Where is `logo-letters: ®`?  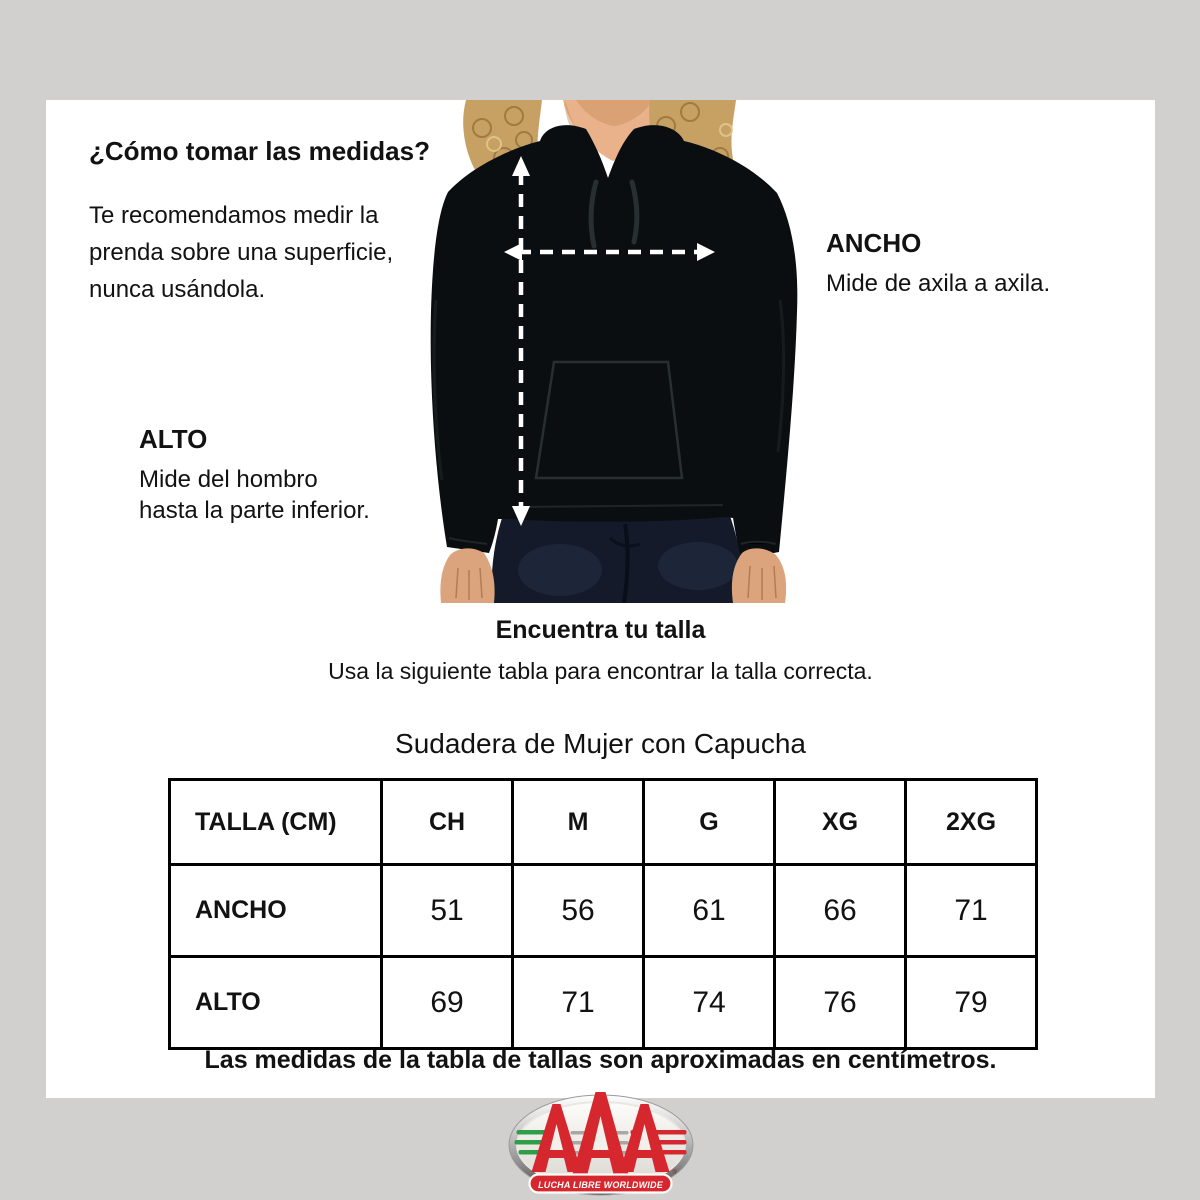
logo-letters: ® is located at coordinates (604, 1134).